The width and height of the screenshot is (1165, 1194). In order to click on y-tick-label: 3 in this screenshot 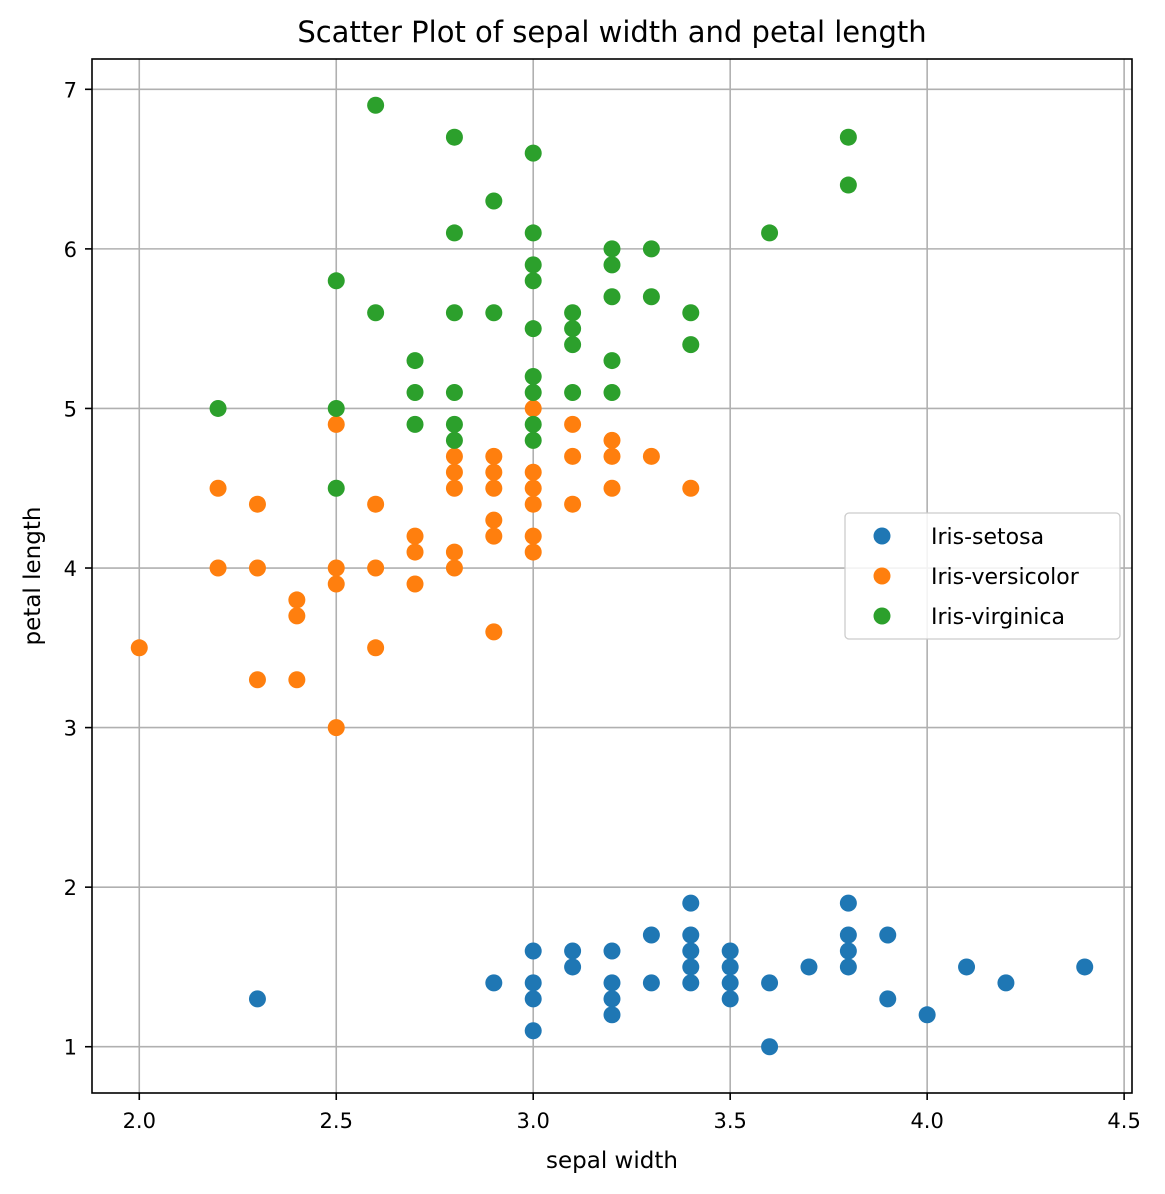, I will do `click(70, 729)`.